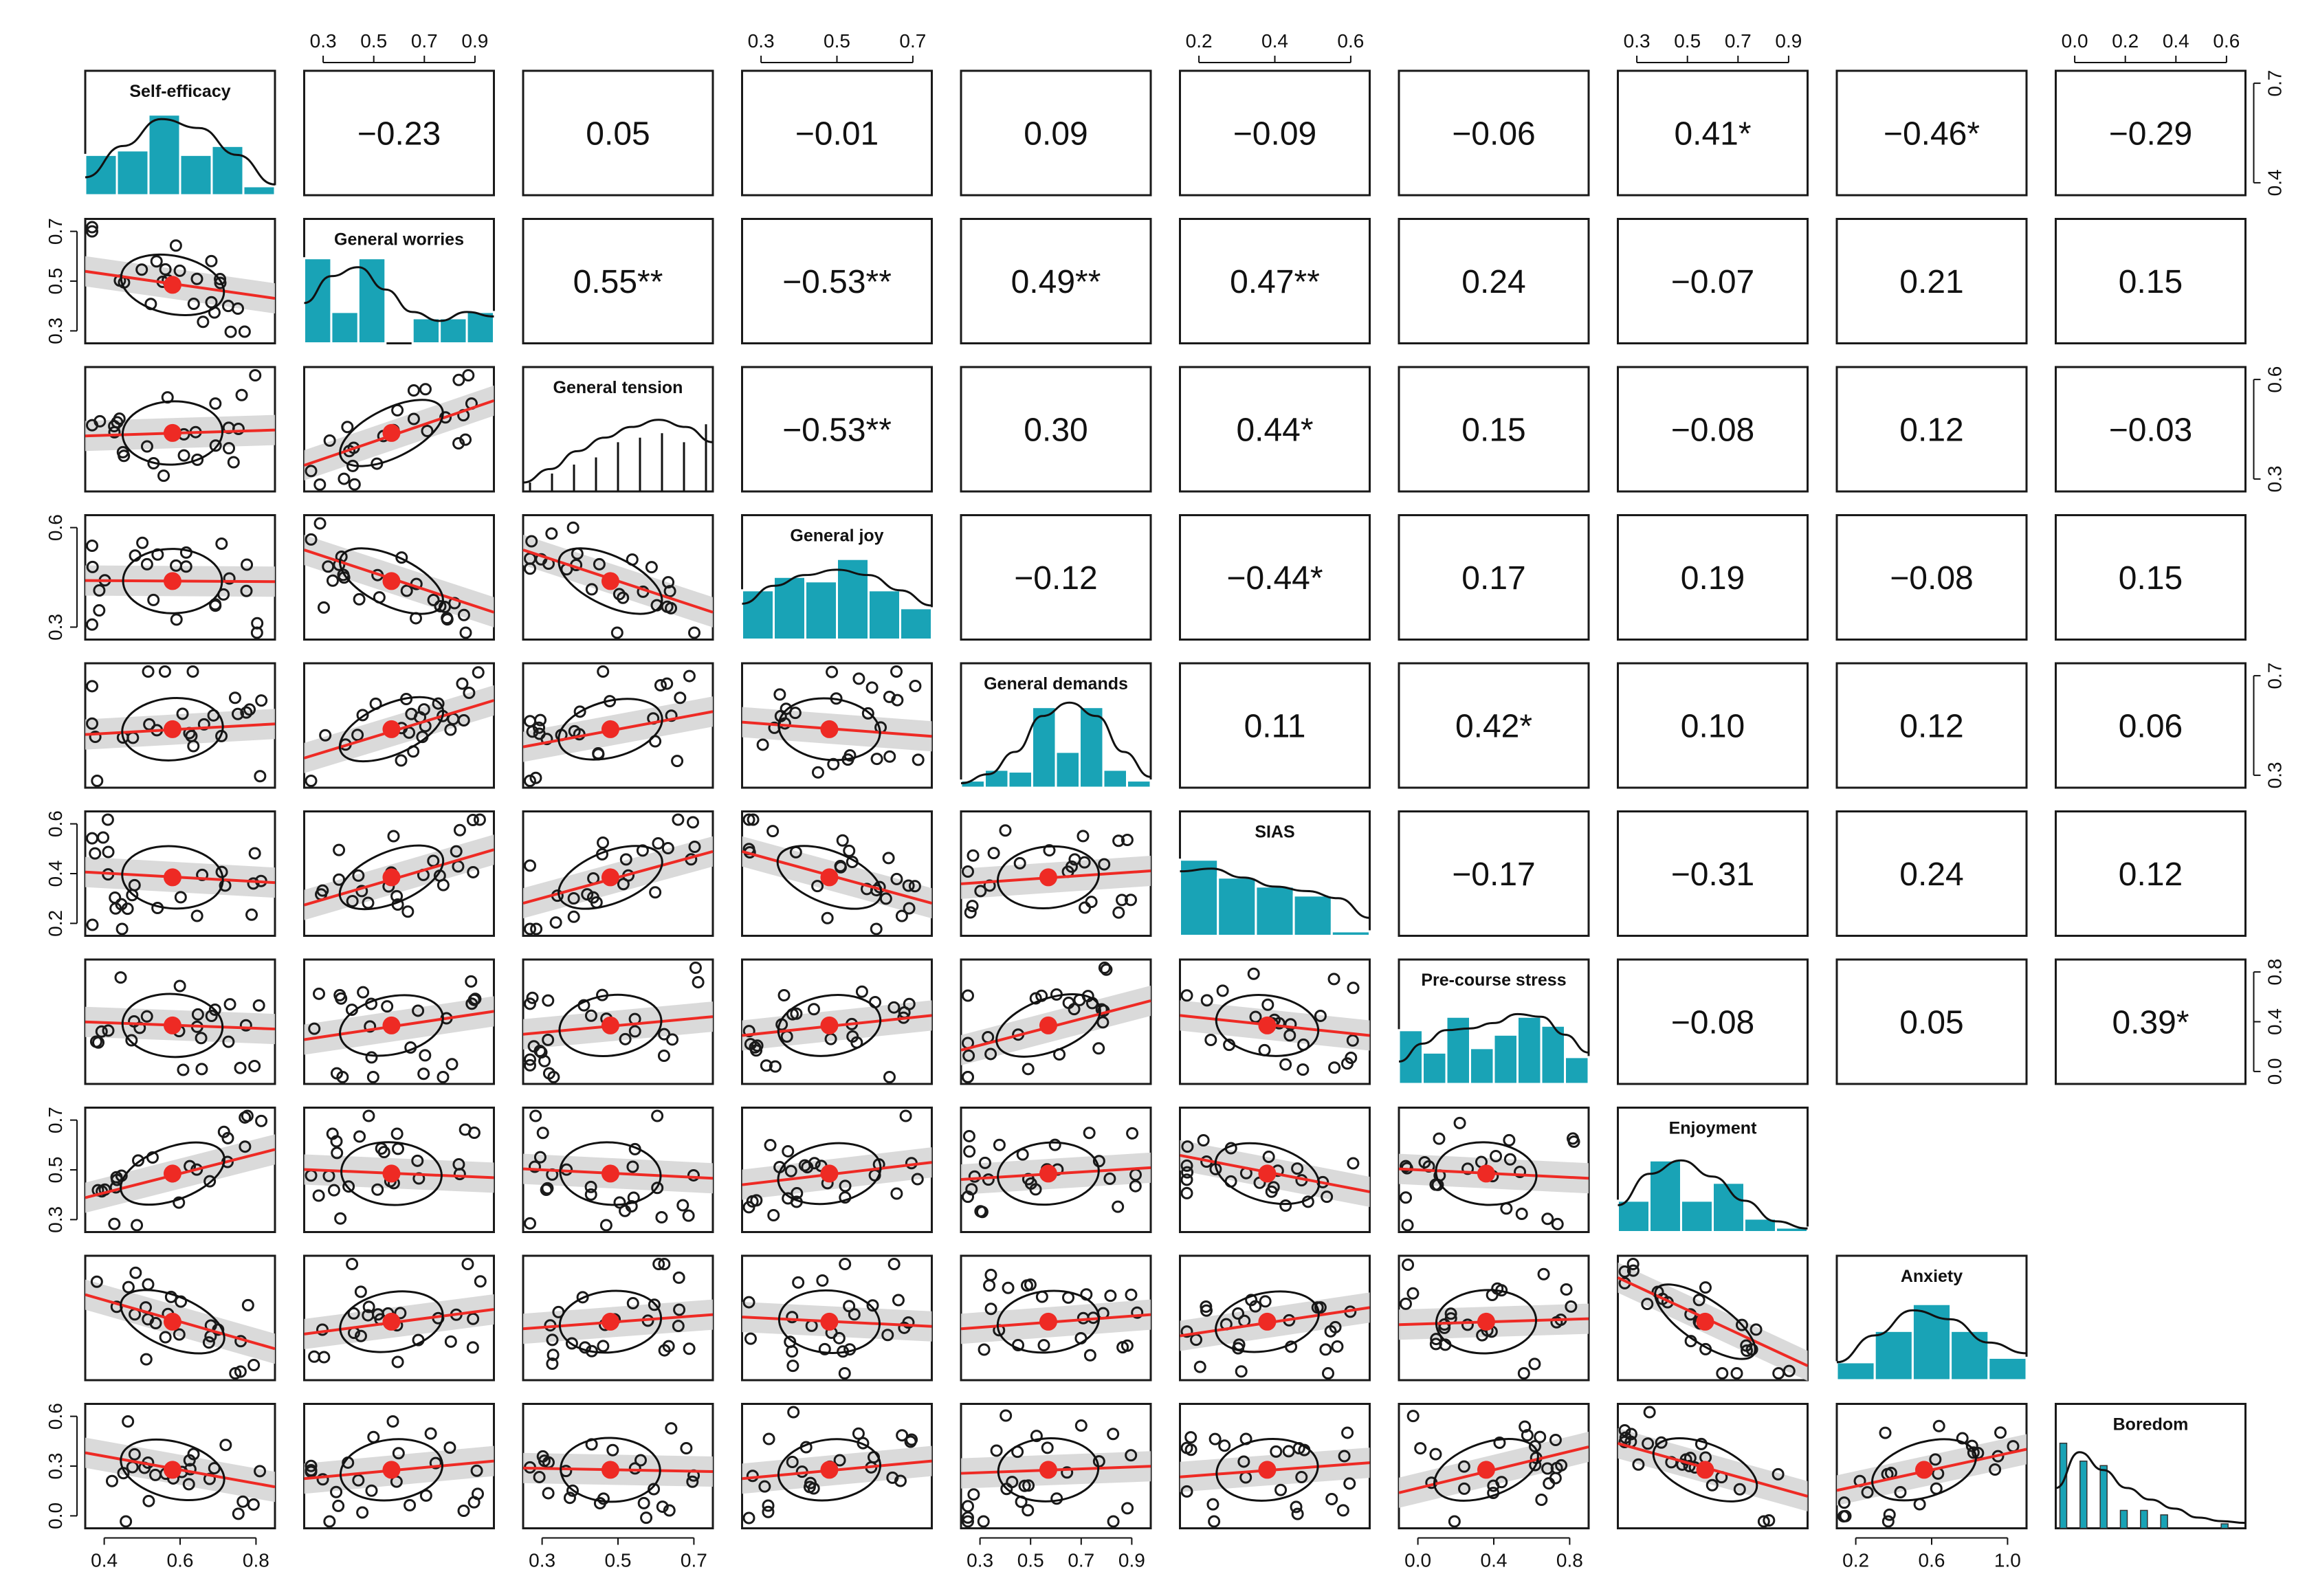 Image resolution: width=2307 pixels, height=1596 pixels. What do you see at coordinates (1494, 134) in the screenshot?
I see `correlation-value: −0.06` at bounding box center [1494, 134].